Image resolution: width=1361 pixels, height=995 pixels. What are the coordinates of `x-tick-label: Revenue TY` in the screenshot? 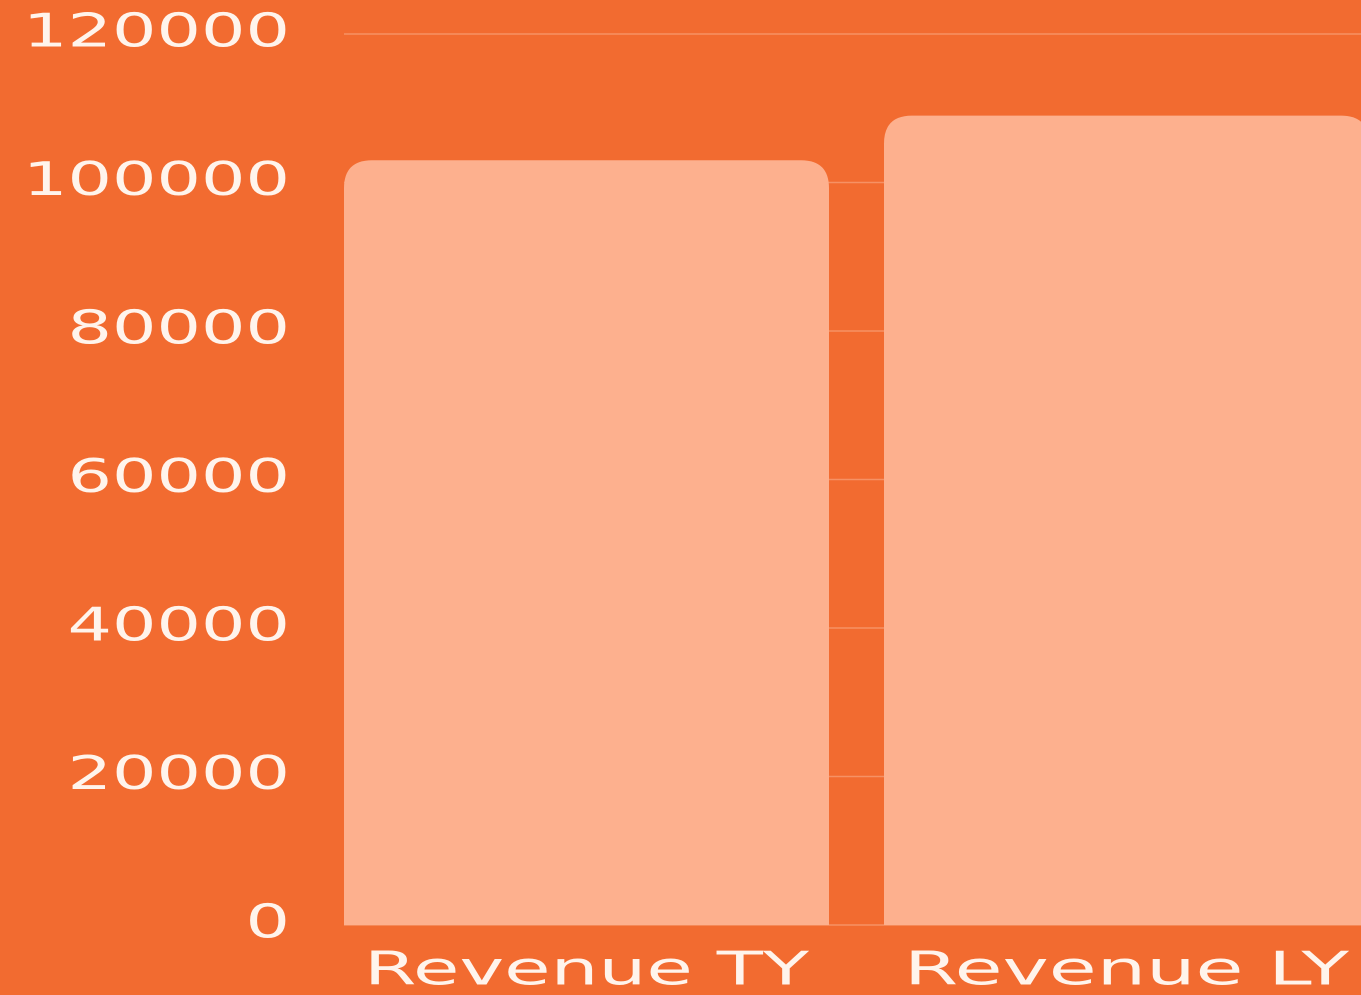 It's located at (587, 968).